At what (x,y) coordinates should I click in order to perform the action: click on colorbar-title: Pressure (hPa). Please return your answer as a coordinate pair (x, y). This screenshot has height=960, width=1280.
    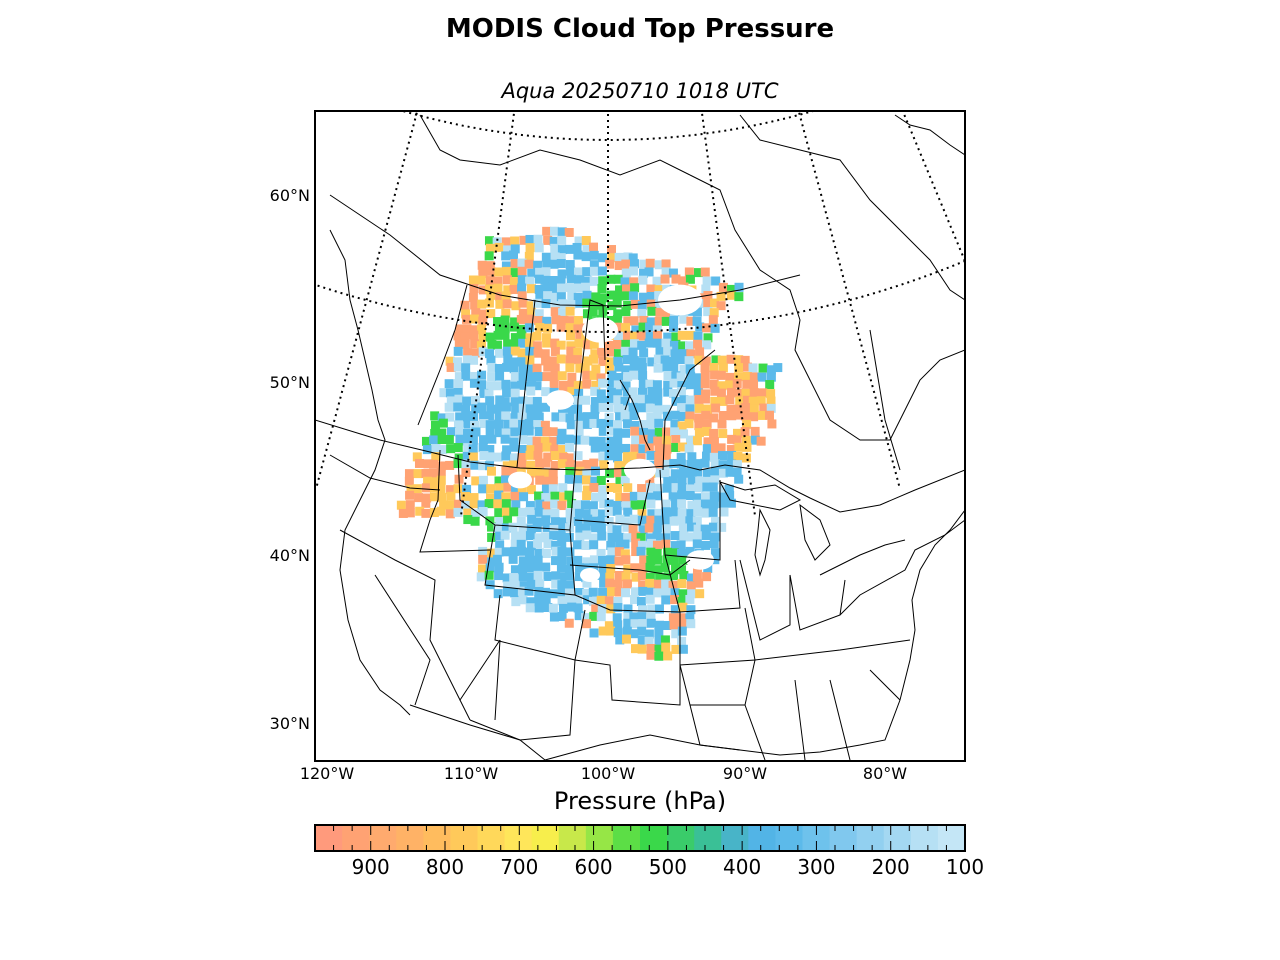
    Looking at the image, I should click on (640, 801).